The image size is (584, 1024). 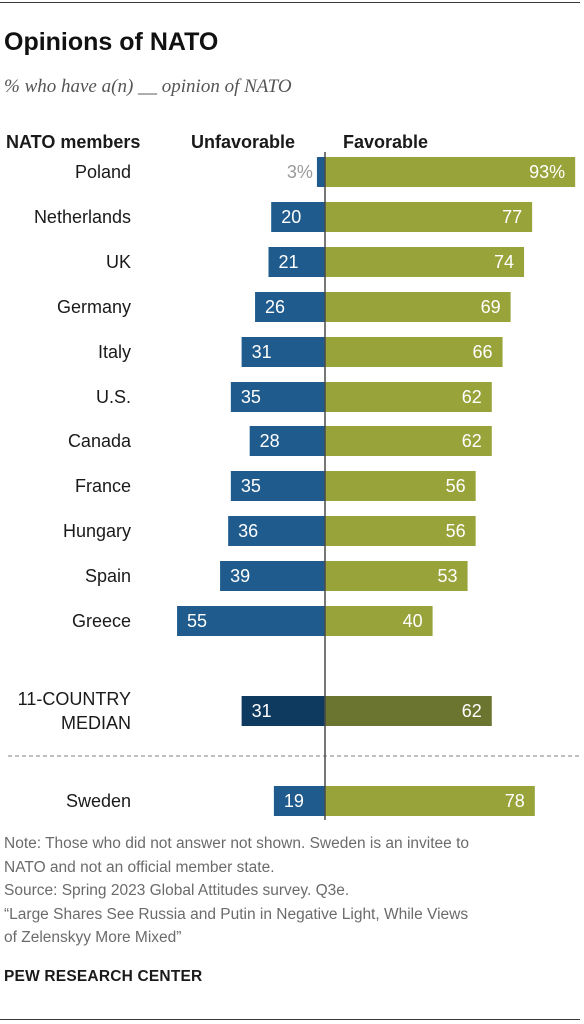 What do you see at coordinates (289, 262) in the screenshot?
I see `data-label-unfavorable: 21` at bounding box center [289, 262].